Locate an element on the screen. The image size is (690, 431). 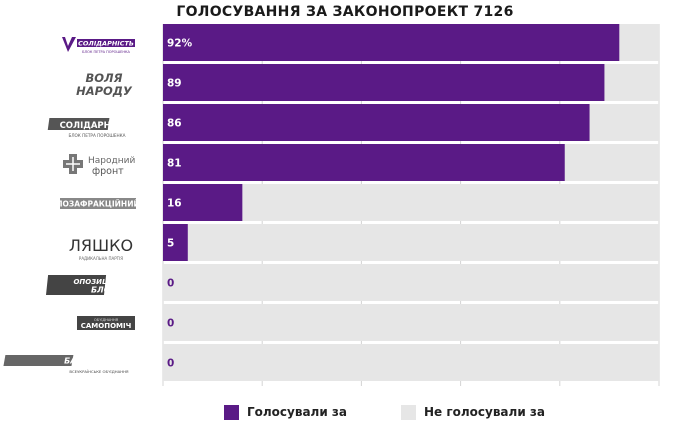
svg-text: БАТЬКІВЩИНА is located at coordinates (99, 361).